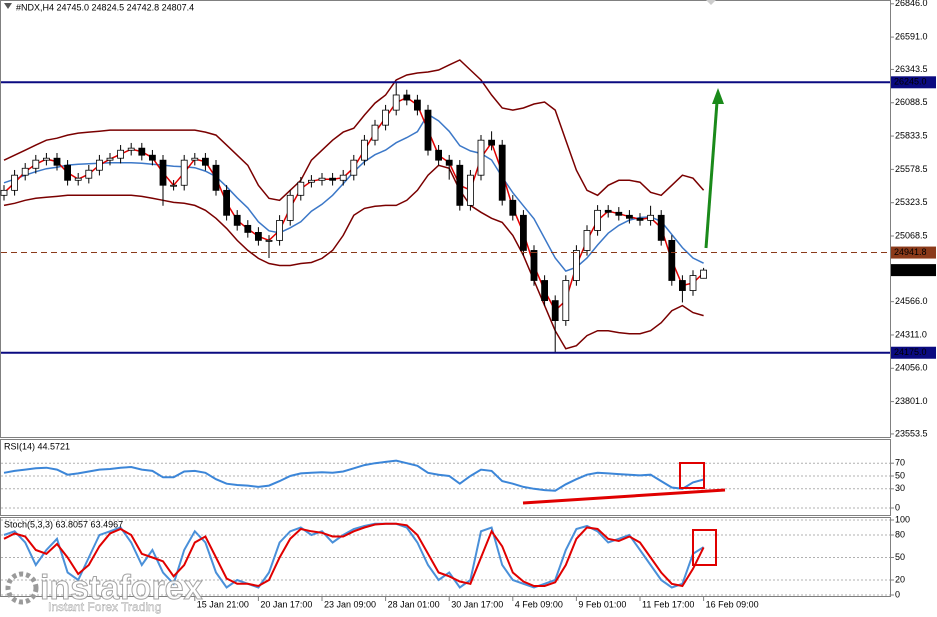 This screenshot has height=617, width=937. I want to click on y-tick-label: 26343.5, so click(911, 69).